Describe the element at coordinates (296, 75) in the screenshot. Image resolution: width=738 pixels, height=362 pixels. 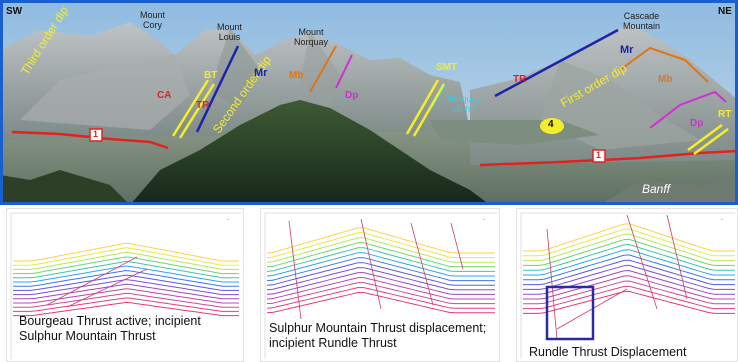
I see `label-mb-left: Mb` at that location.